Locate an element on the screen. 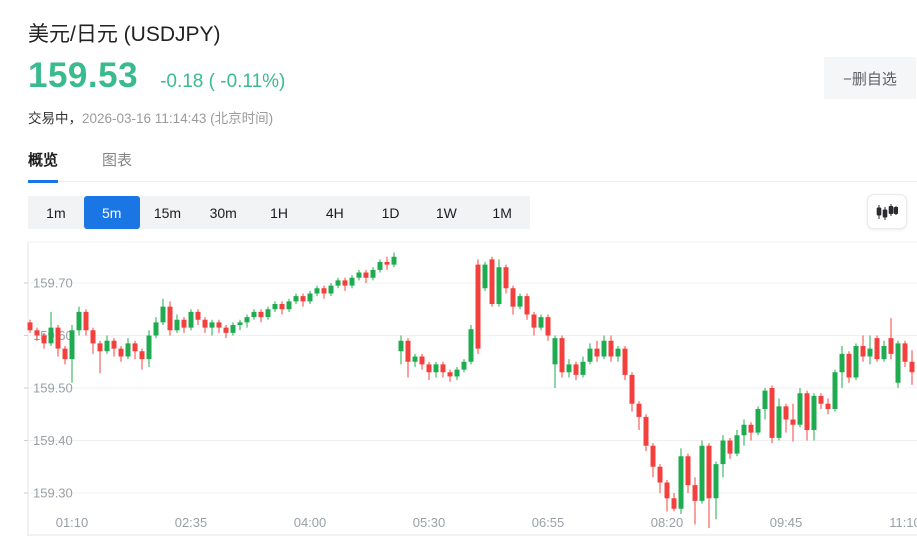 The height and width of the screenshot is (542, 917). interval-button-1W: 1W is located at coordinates (446, 212).